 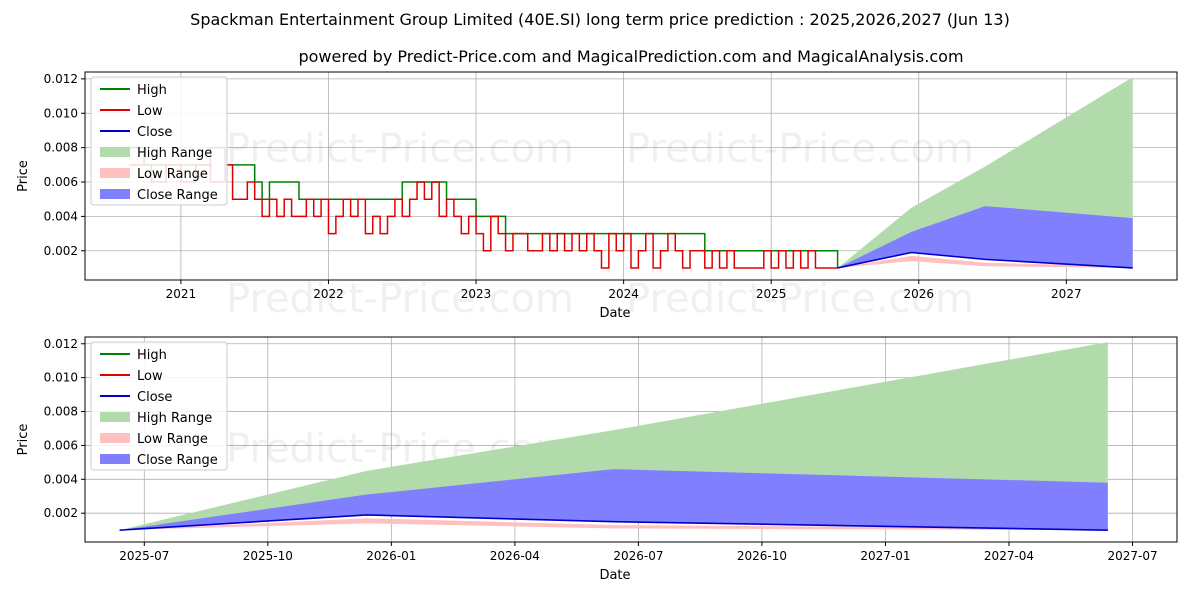 I want to click on x-tick-label: 2026-07, so click(x=638, y=556).